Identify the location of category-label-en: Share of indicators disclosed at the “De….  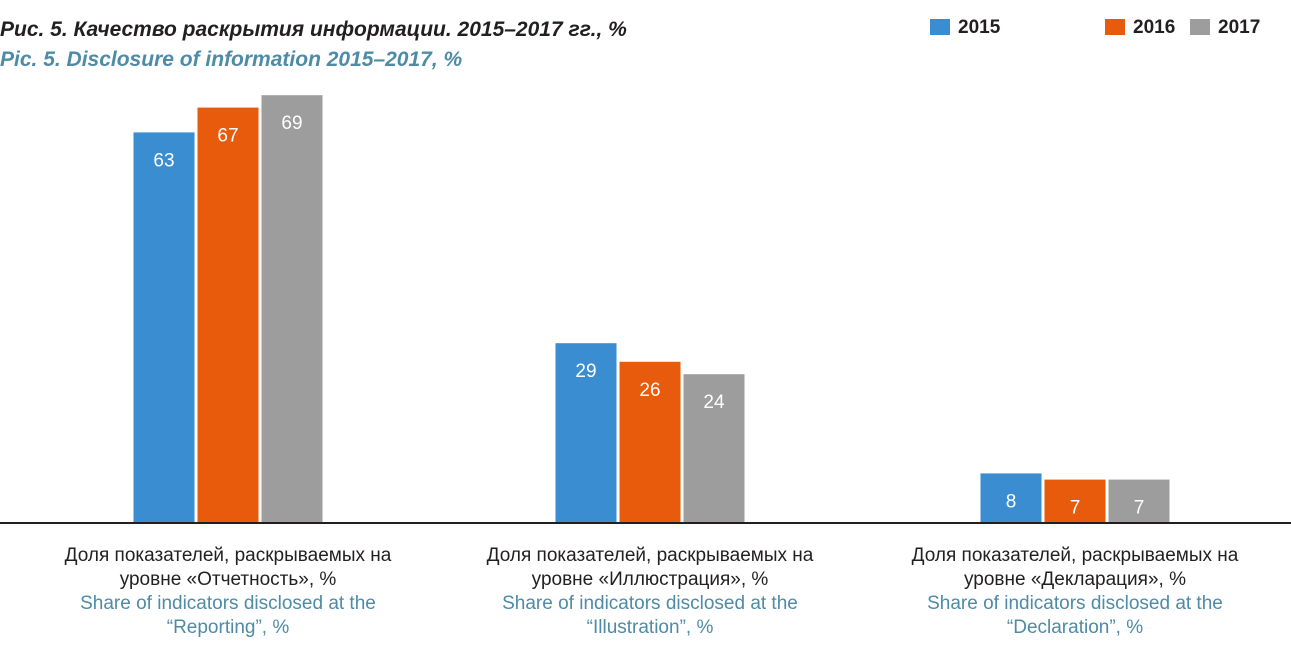
(1075, 615).